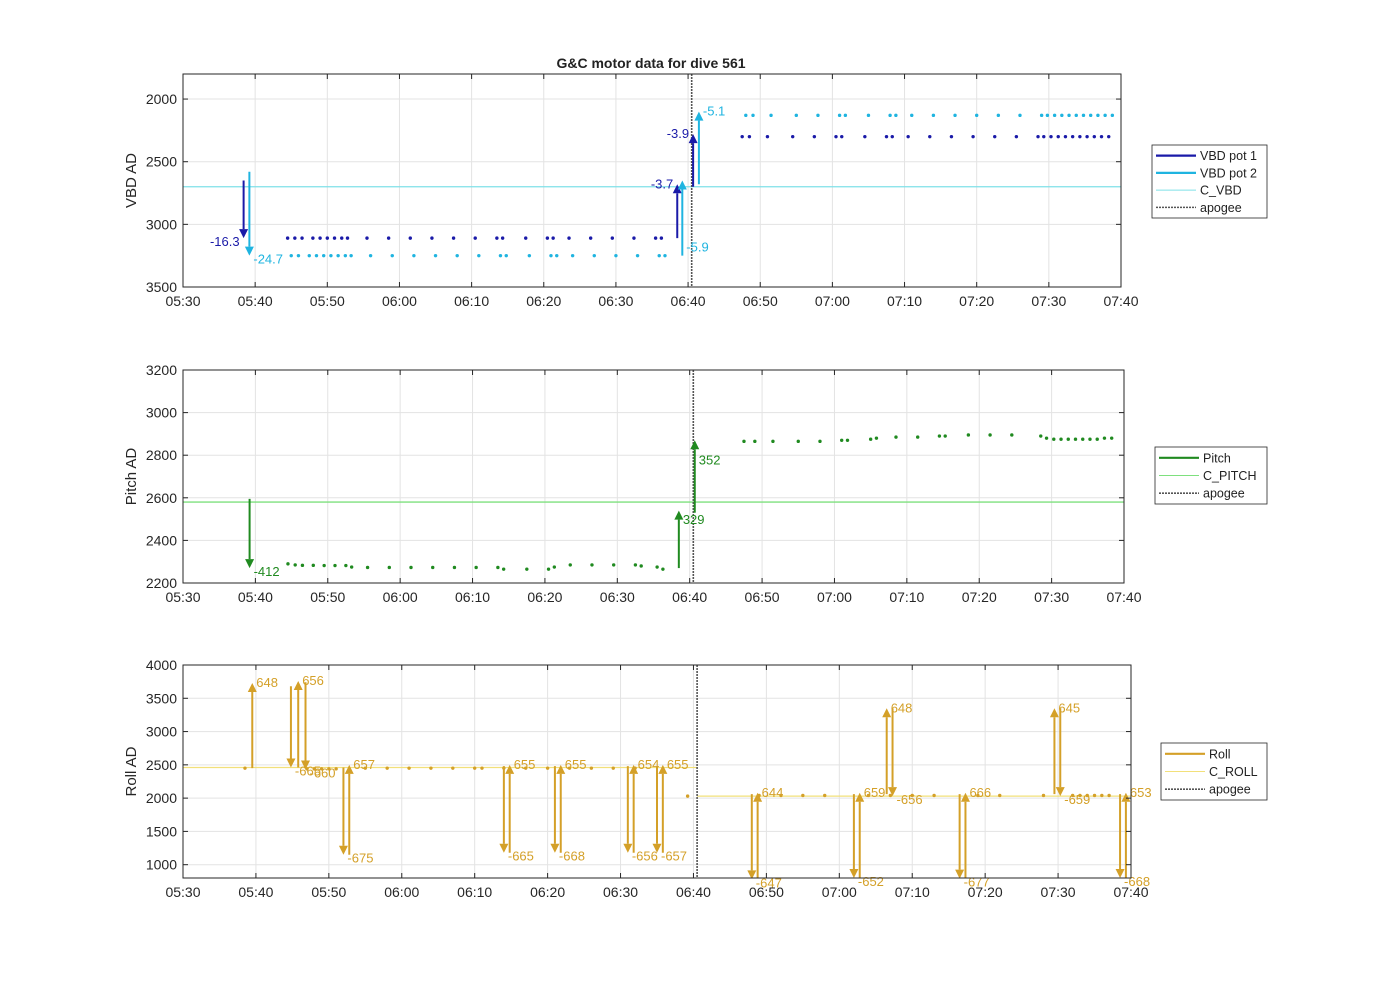 The width and height of the screenshot is (1400, 986). I want to click on x-tick-label: 06:20, so click(543, 301).